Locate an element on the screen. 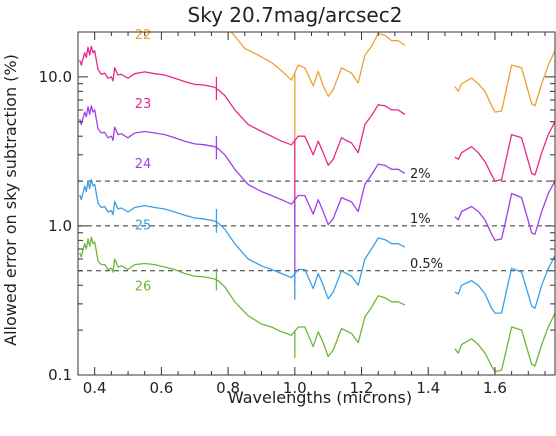 The image size is (556, 436). threshold-label: 2% is located at coordinates (420, 174).